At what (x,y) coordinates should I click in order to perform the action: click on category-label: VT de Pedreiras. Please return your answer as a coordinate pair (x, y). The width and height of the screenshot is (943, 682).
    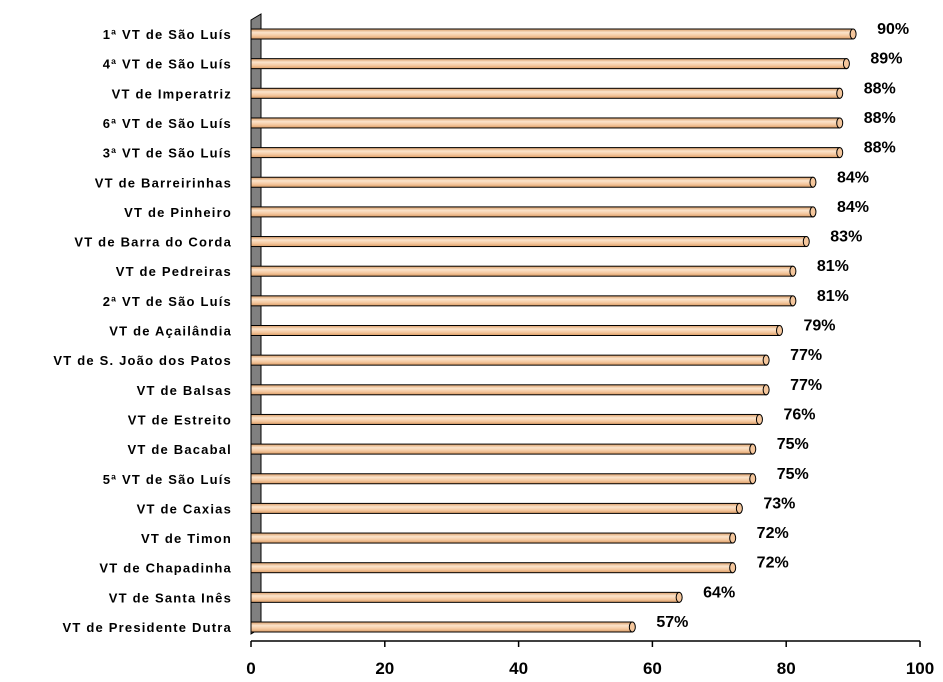
    Looking at the image, I should click on (174, 271).